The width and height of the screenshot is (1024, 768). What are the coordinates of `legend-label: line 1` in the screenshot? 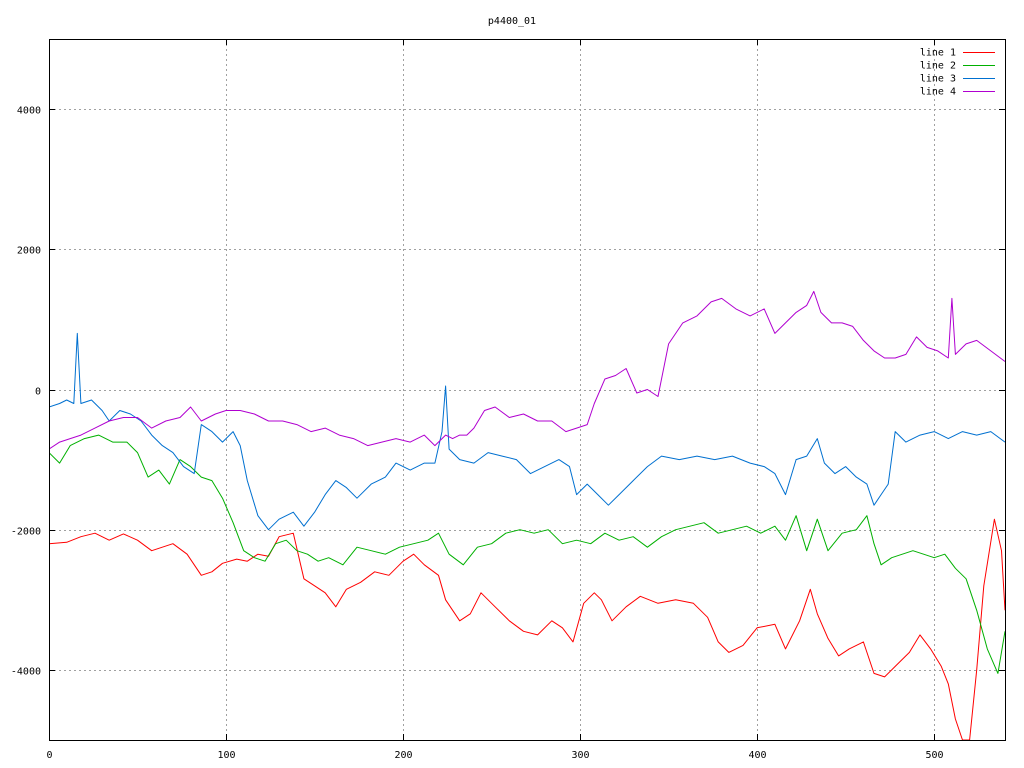 It's located at (938, 53).